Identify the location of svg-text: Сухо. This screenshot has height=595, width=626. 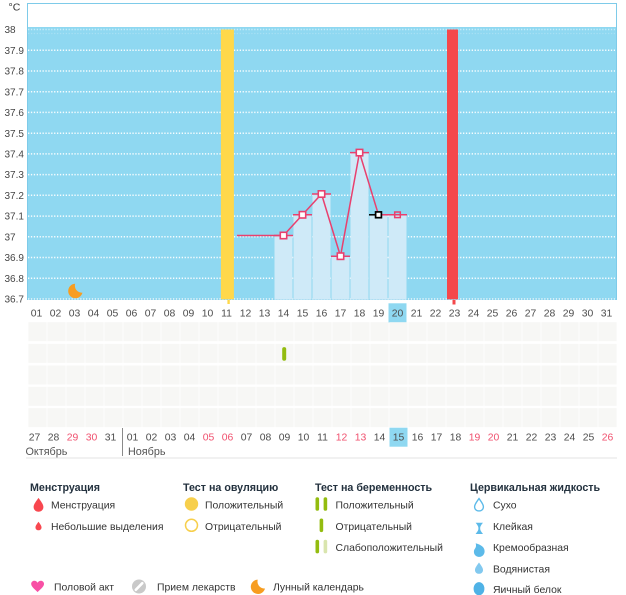
(505, 506).